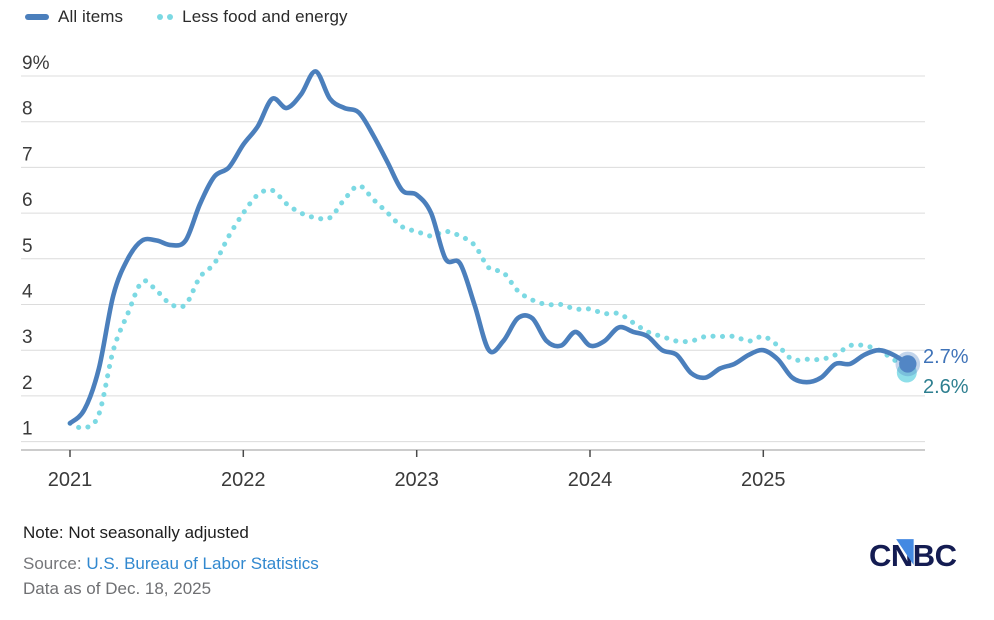  What do you see at coordinates (27, 200) in the screenshot?
I see `y-axis-label: 6` at bounding box center [27, 200].